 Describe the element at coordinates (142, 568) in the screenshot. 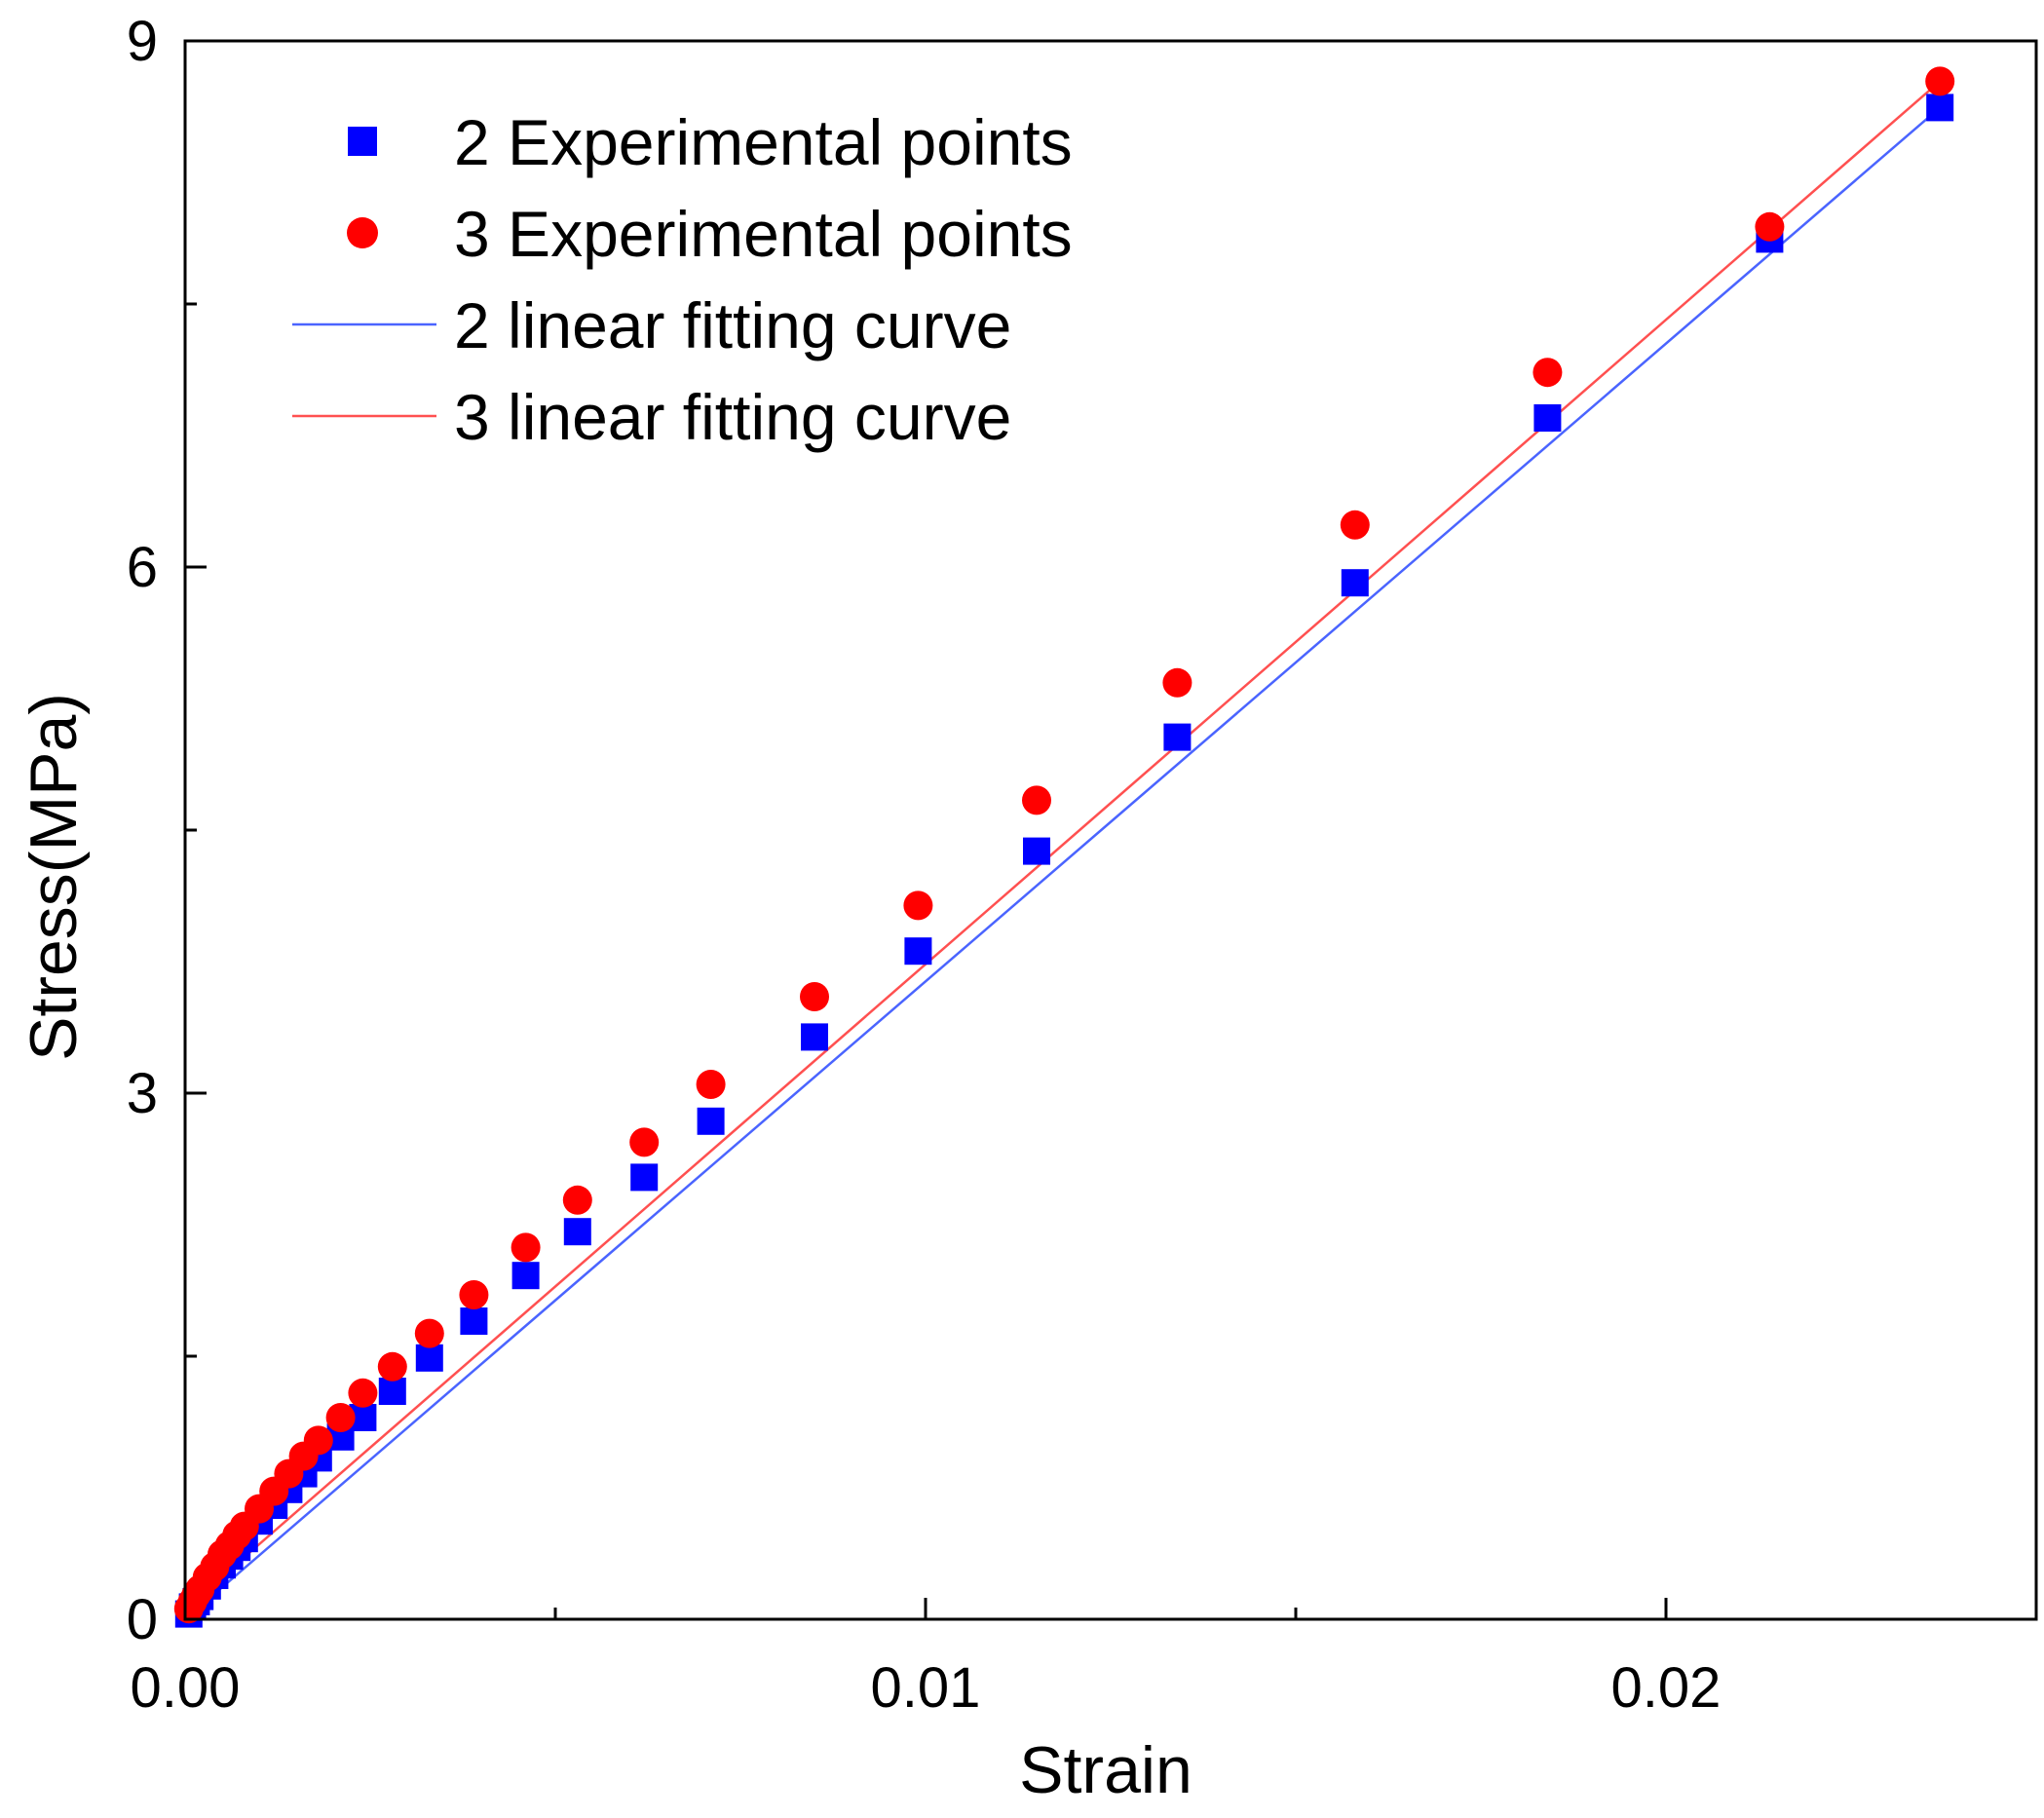

I see `y-tick-label-2: 6` at that location.